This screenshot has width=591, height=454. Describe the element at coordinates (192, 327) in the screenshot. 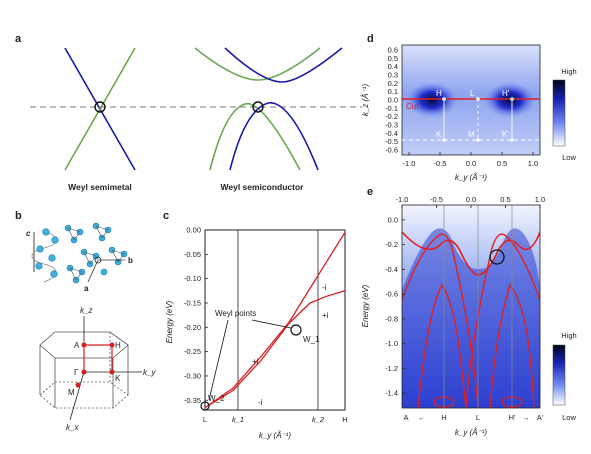

I see `panel-c-ytick-label: -0.20` at that location.